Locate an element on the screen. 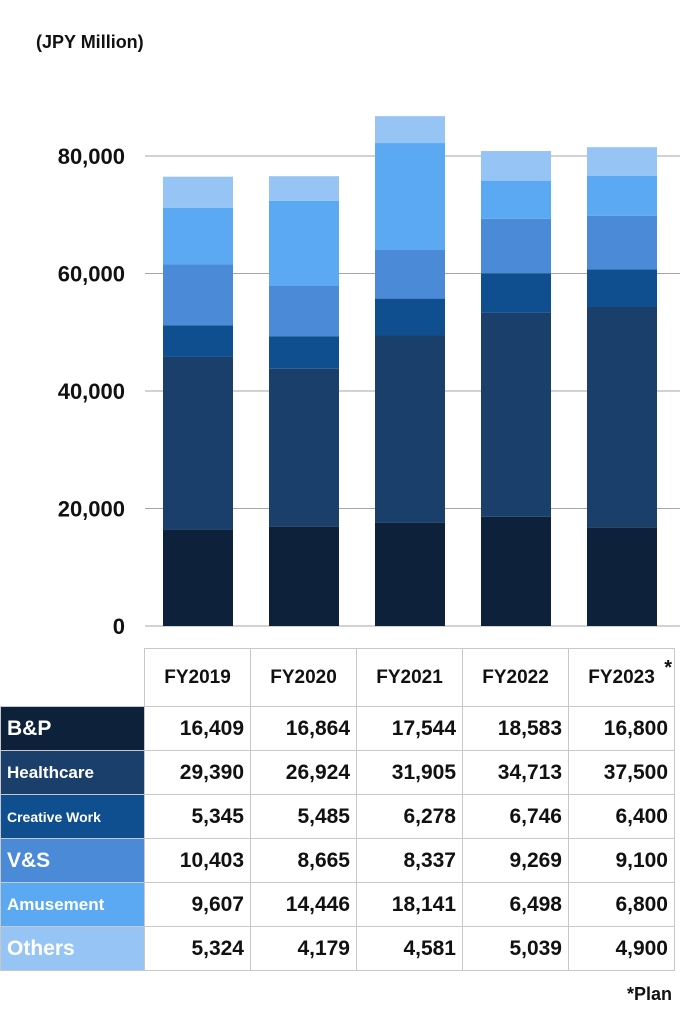 This screenshot has width=680, height=1027. y-tick-label: 20,000 is located at coordinates (91, 509).